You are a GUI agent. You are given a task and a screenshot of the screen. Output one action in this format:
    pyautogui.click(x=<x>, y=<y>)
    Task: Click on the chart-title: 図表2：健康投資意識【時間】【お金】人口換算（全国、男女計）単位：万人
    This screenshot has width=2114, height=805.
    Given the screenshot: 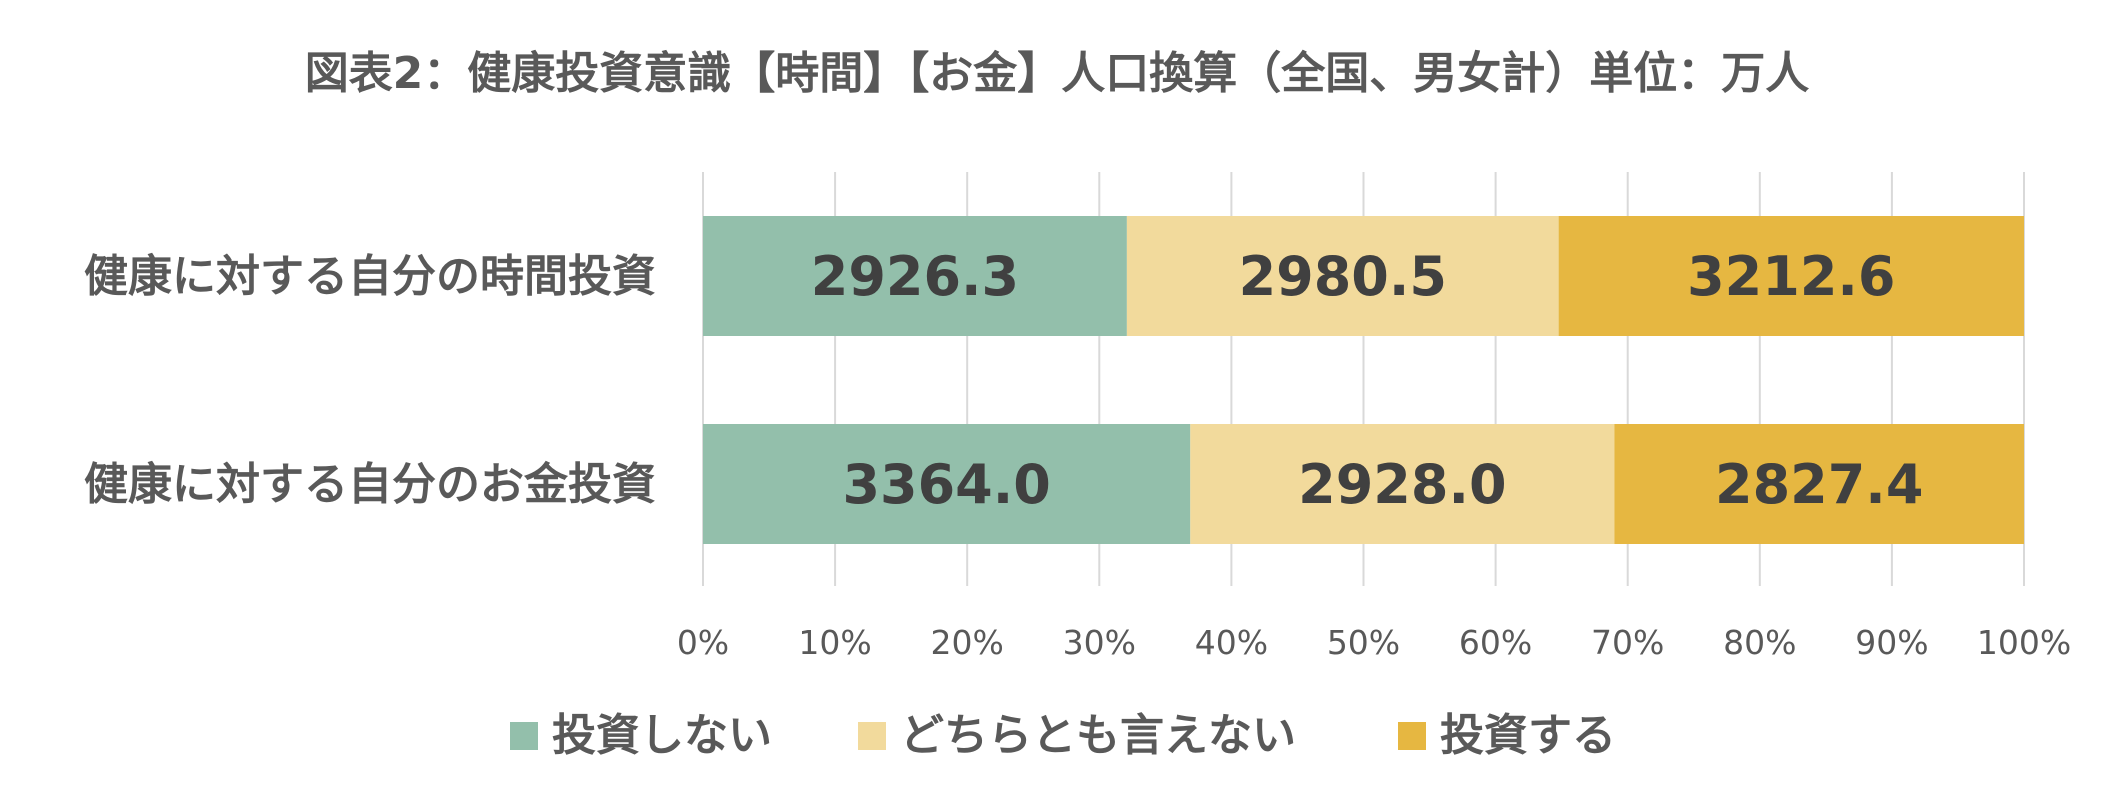 What is the action you would take?
    pyautogui.click(x=1057, y=73)
    